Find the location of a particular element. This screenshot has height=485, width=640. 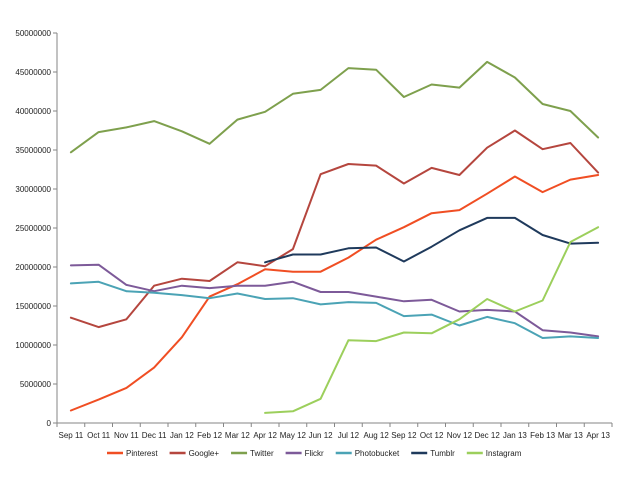

legend-label-pinterest: Pinterest is located at coordinates (142, 453).